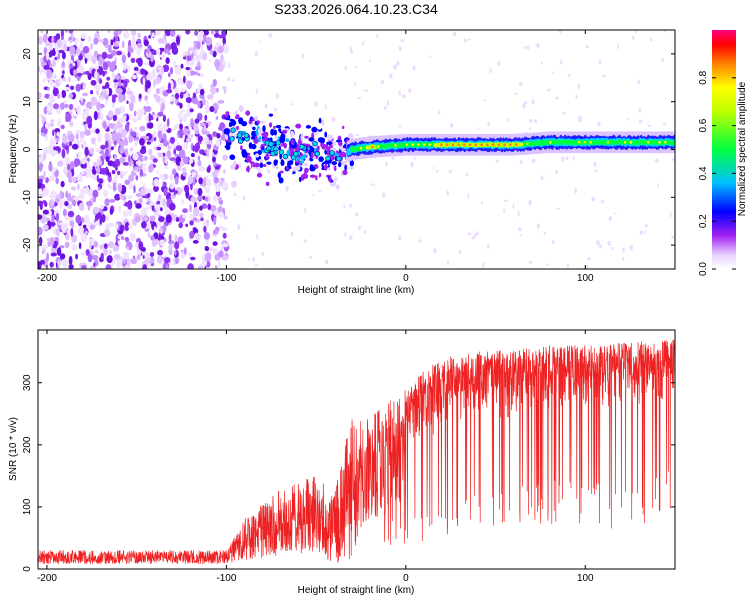 The width and height of the screenshot is (750, 600). What do you see at coordinates (27, 444) in the screenshot?
I see `snr-y-tick-label: 200` at bounding box center [27, 444].